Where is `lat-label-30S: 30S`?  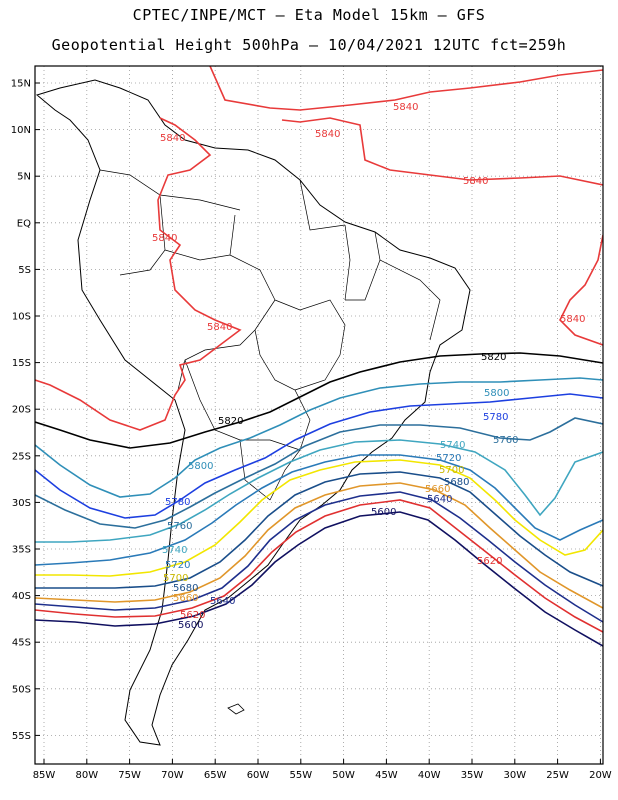
lat-label-30S: 30S is located at coordinates (21, 503).